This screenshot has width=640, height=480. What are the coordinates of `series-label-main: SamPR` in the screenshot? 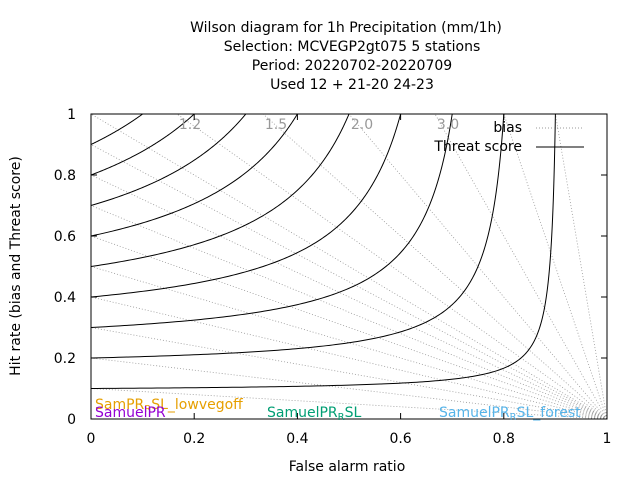 It's located at (120, 405).